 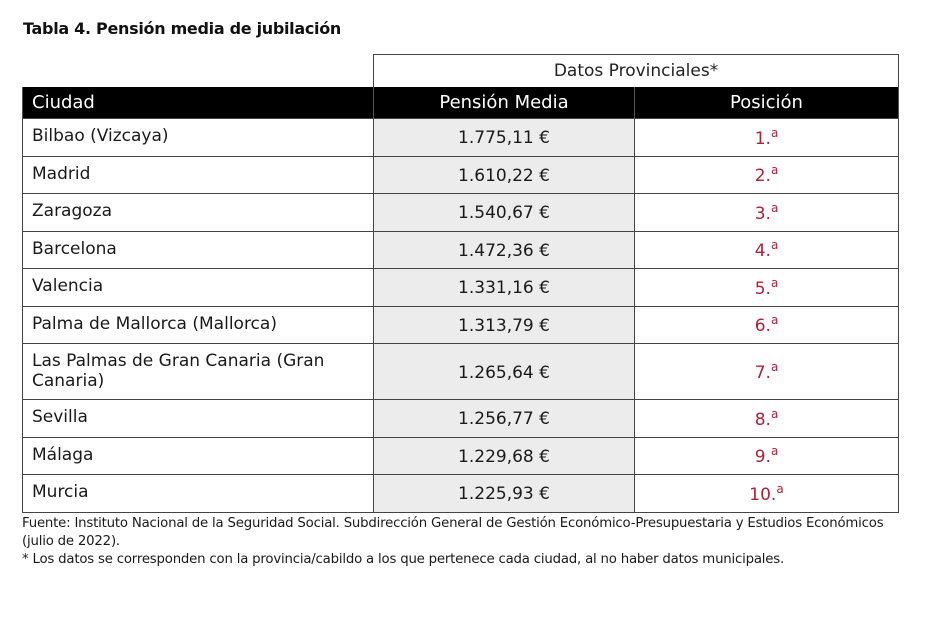 I want to click on pension-cell: 1.540,67 €, so click(x=504, y=212).